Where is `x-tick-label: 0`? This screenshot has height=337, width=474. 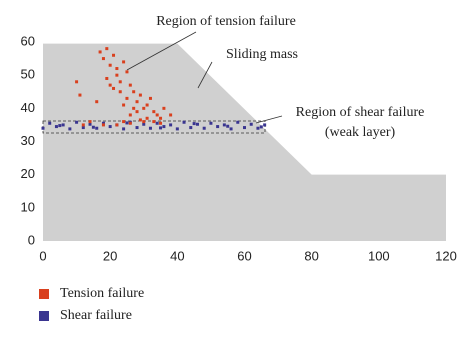
x-tick-label: 0 is located at coordinates (42, 255).